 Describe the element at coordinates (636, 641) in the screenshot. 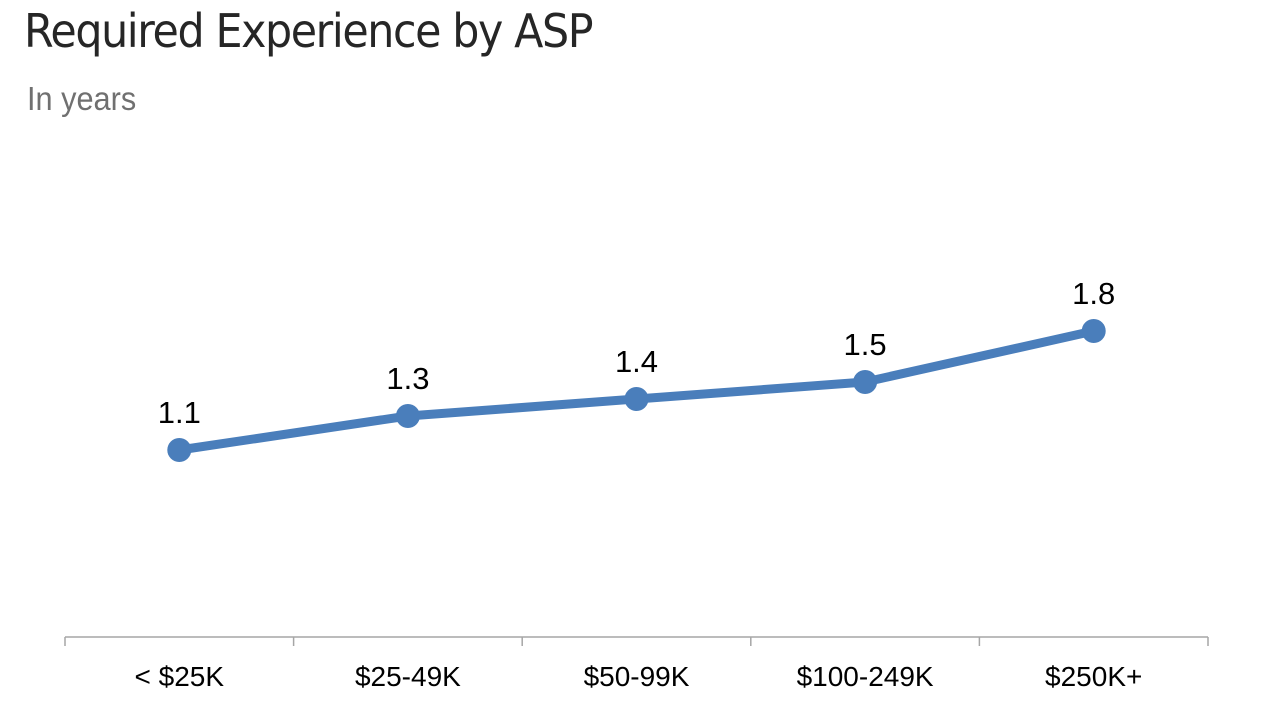

I see `x-axis-ticks` at that location.